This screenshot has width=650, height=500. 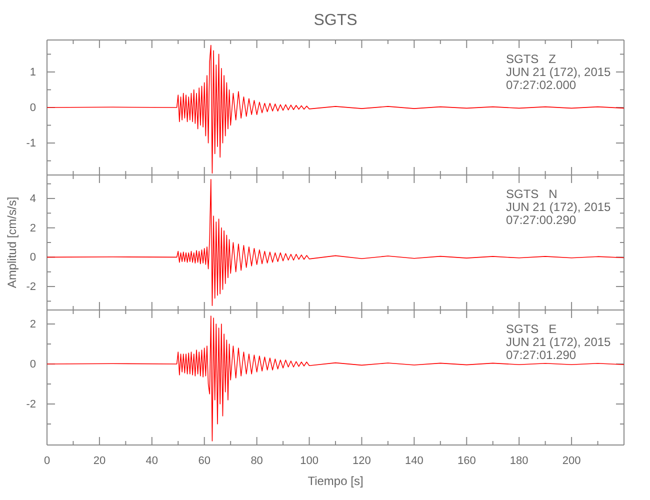 I want to click on x-tick-label: 160, so click(x=466, y=460).